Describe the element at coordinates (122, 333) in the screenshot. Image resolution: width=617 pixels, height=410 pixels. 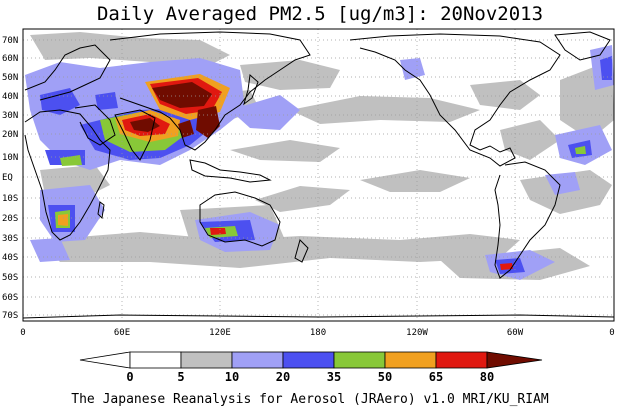
I see `lon-label: 60E` at that location.